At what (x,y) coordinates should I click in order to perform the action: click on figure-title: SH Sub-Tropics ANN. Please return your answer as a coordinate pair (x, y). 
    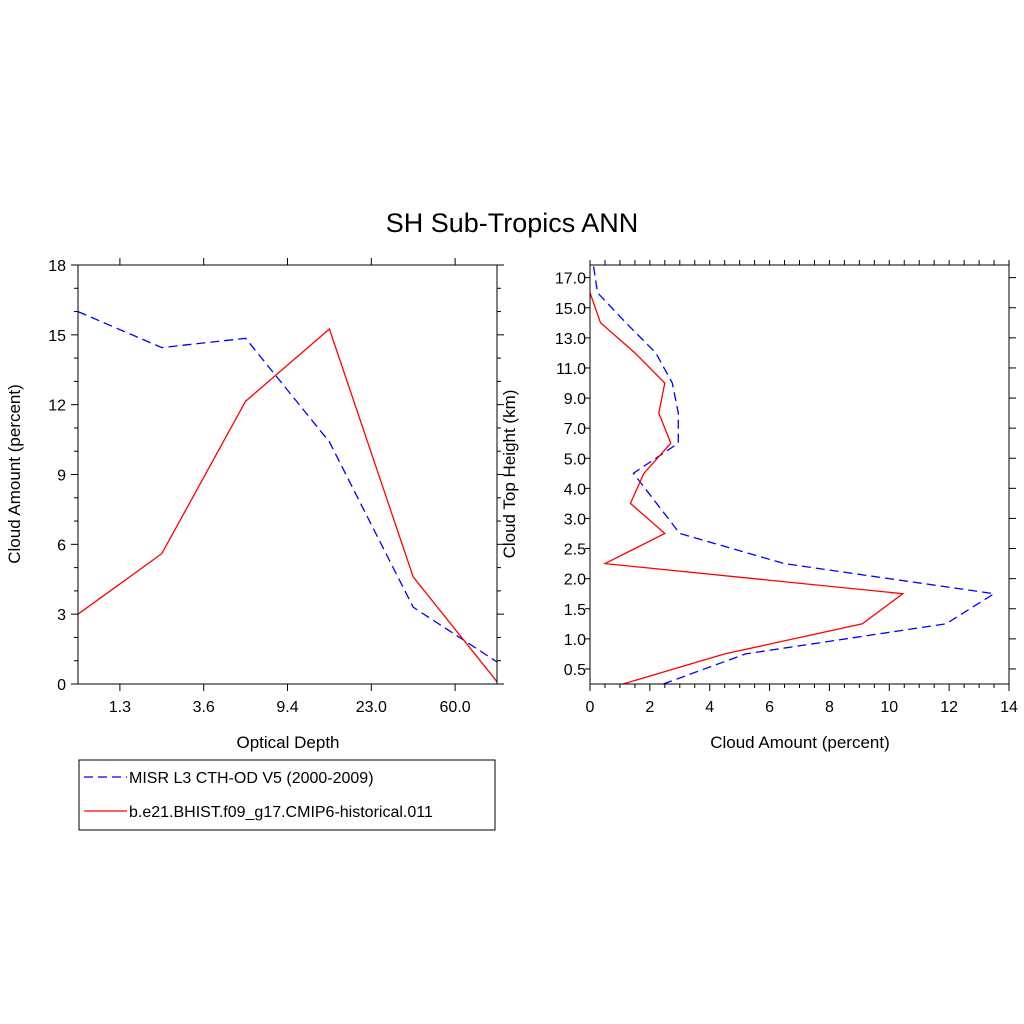
    Looking at the image, I should click on (512, 223).